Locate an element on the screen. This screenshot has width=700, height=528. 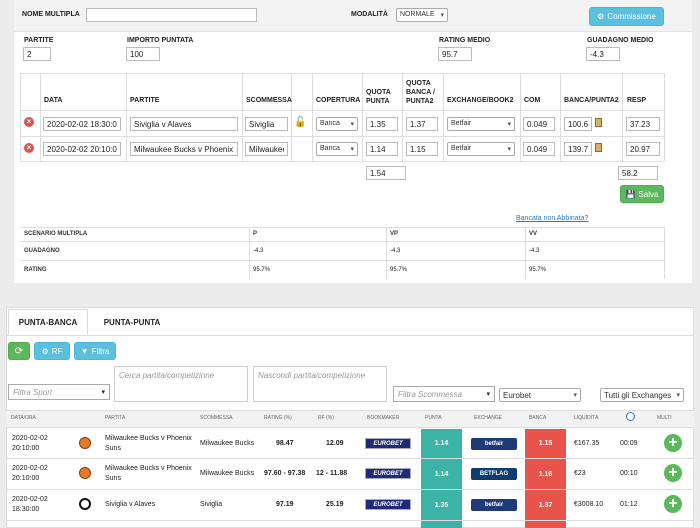
tab-punta-banca: PUNTA-BANCA is located at coordinates (48, 322).